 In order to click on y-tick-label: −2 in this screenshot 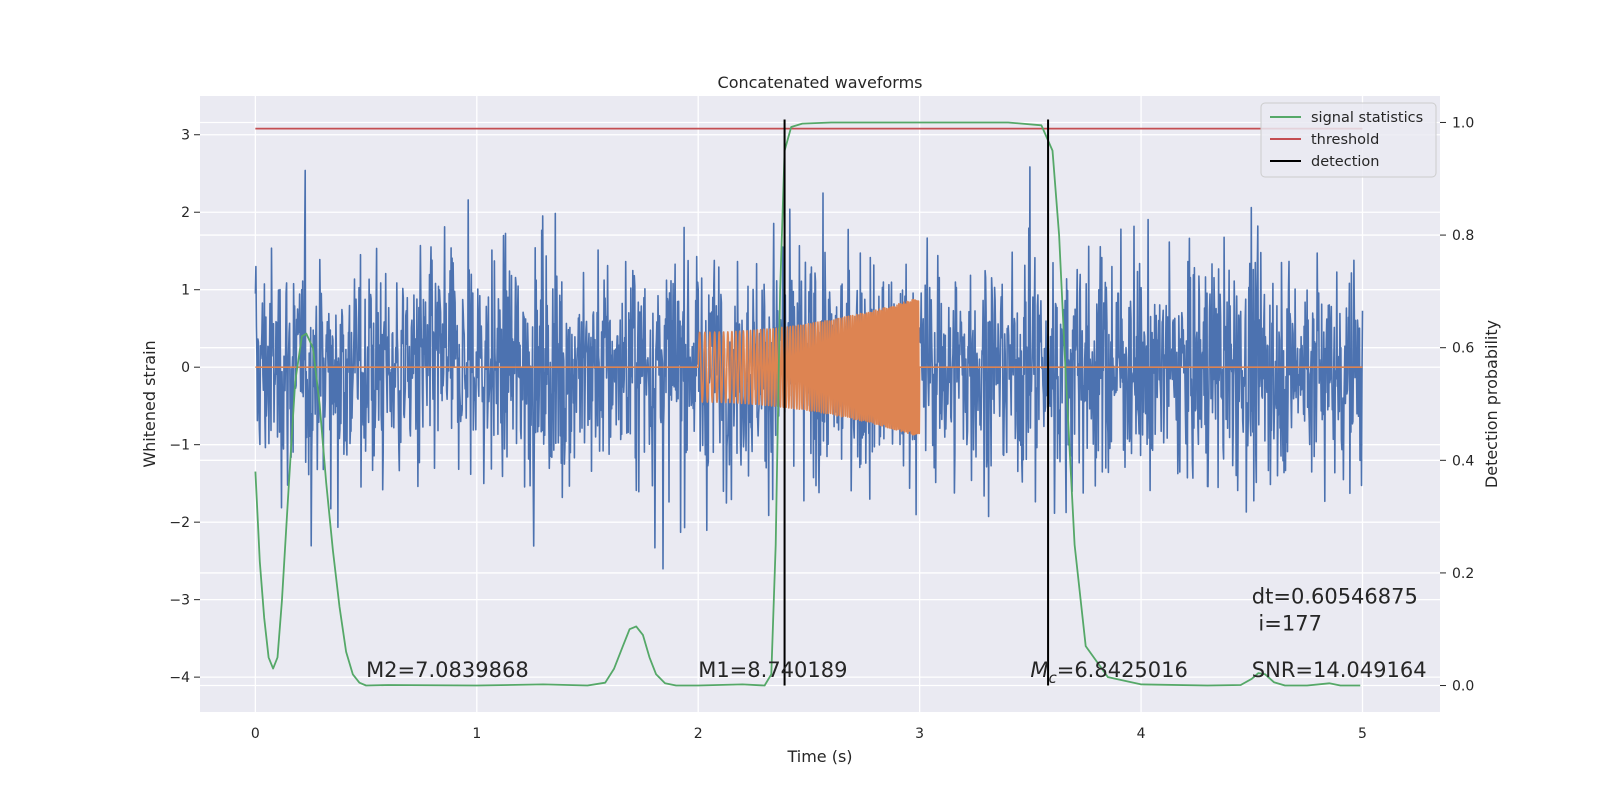, I will do `click(179, 523)`.